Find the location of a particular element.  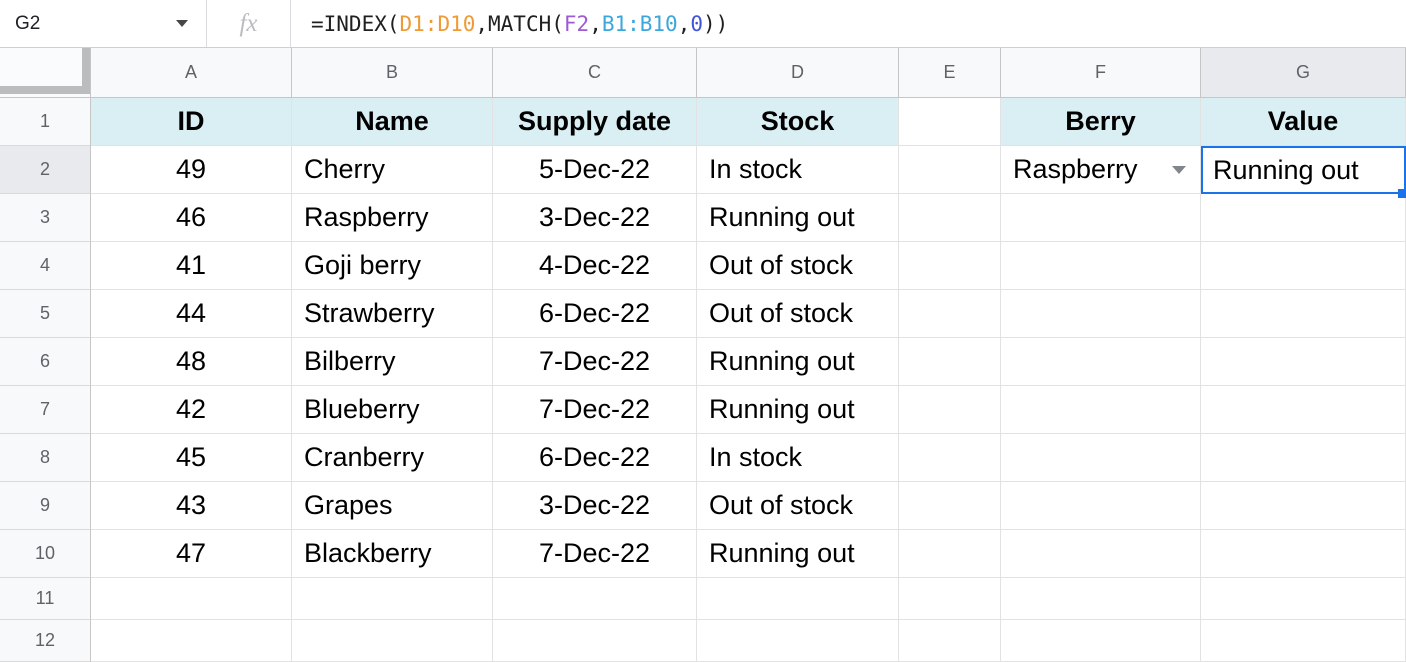

cell-C3: 3-Dec-22 is located at coordinates (595, 218).